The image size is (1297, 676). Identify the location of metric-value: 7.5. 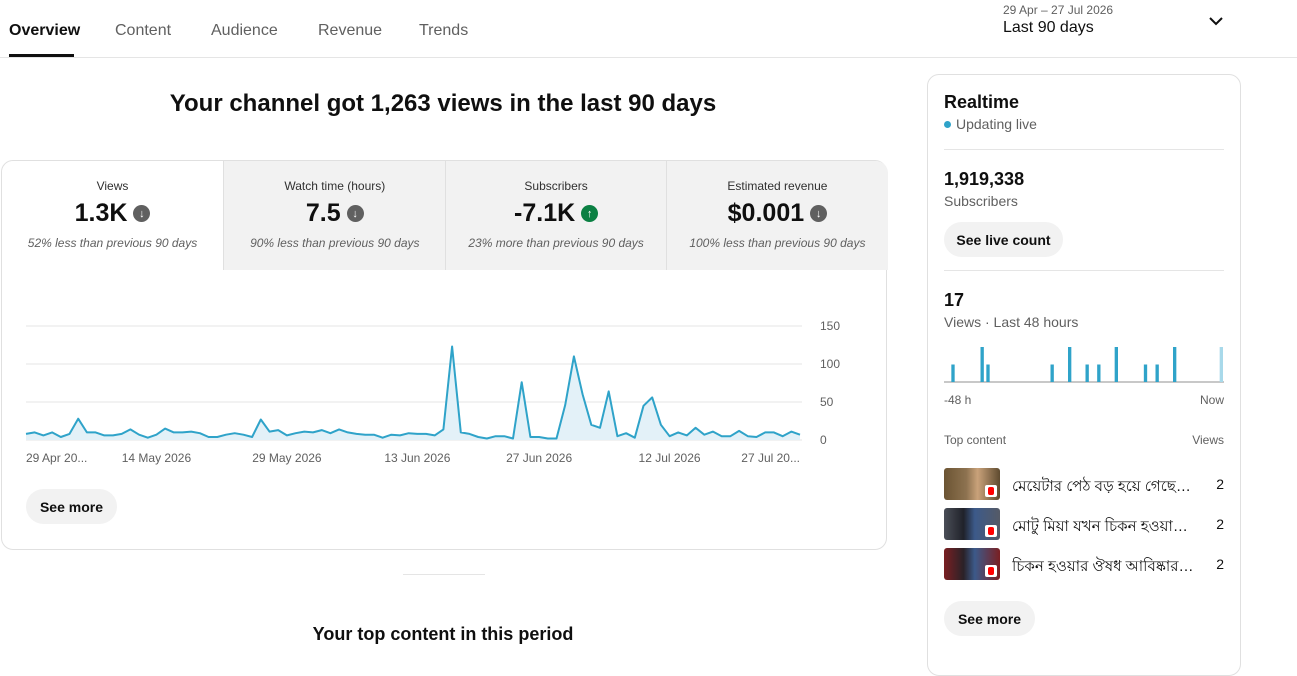
(323, 213).